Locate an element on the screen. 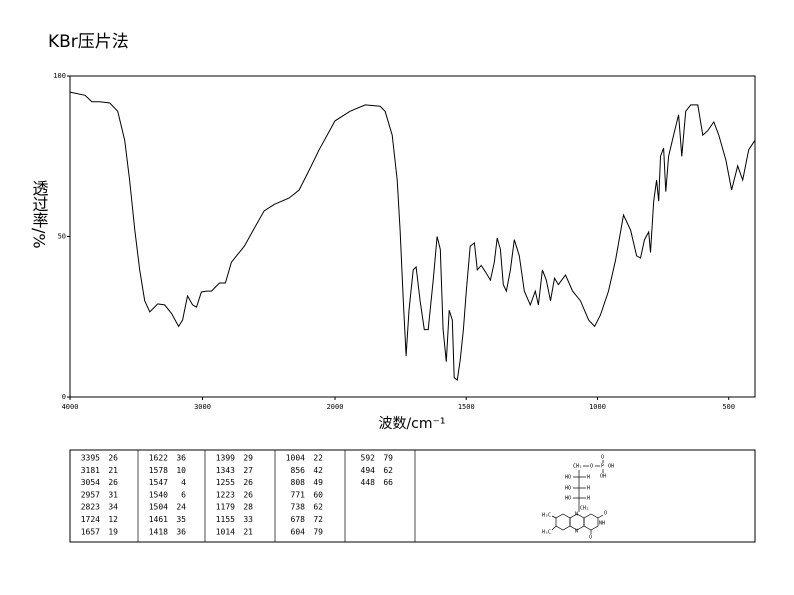  peak-transmittance: 34 is located at coordinates (113, 507).